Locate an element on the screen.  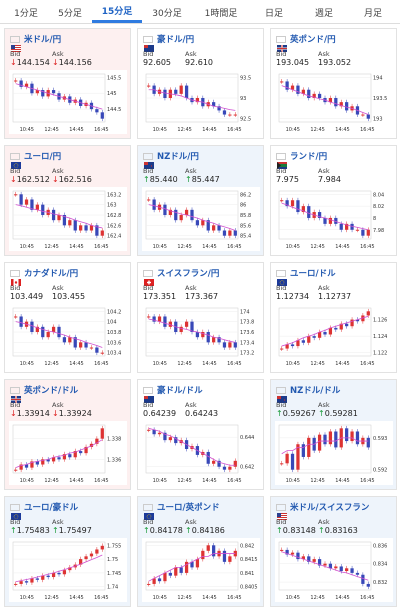
card-header: 豪ドル/円 is located at coordinates (169, 42).